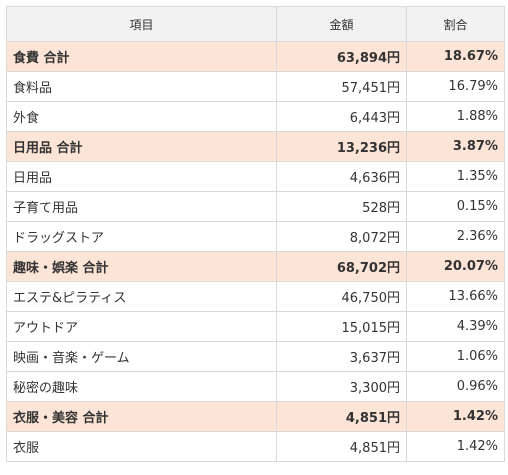 The width and height of the screenshot is (508, 475). Describe the element at coordinates (141, 446) in the screenshot. I see `cell-item: 衣服` at that location.